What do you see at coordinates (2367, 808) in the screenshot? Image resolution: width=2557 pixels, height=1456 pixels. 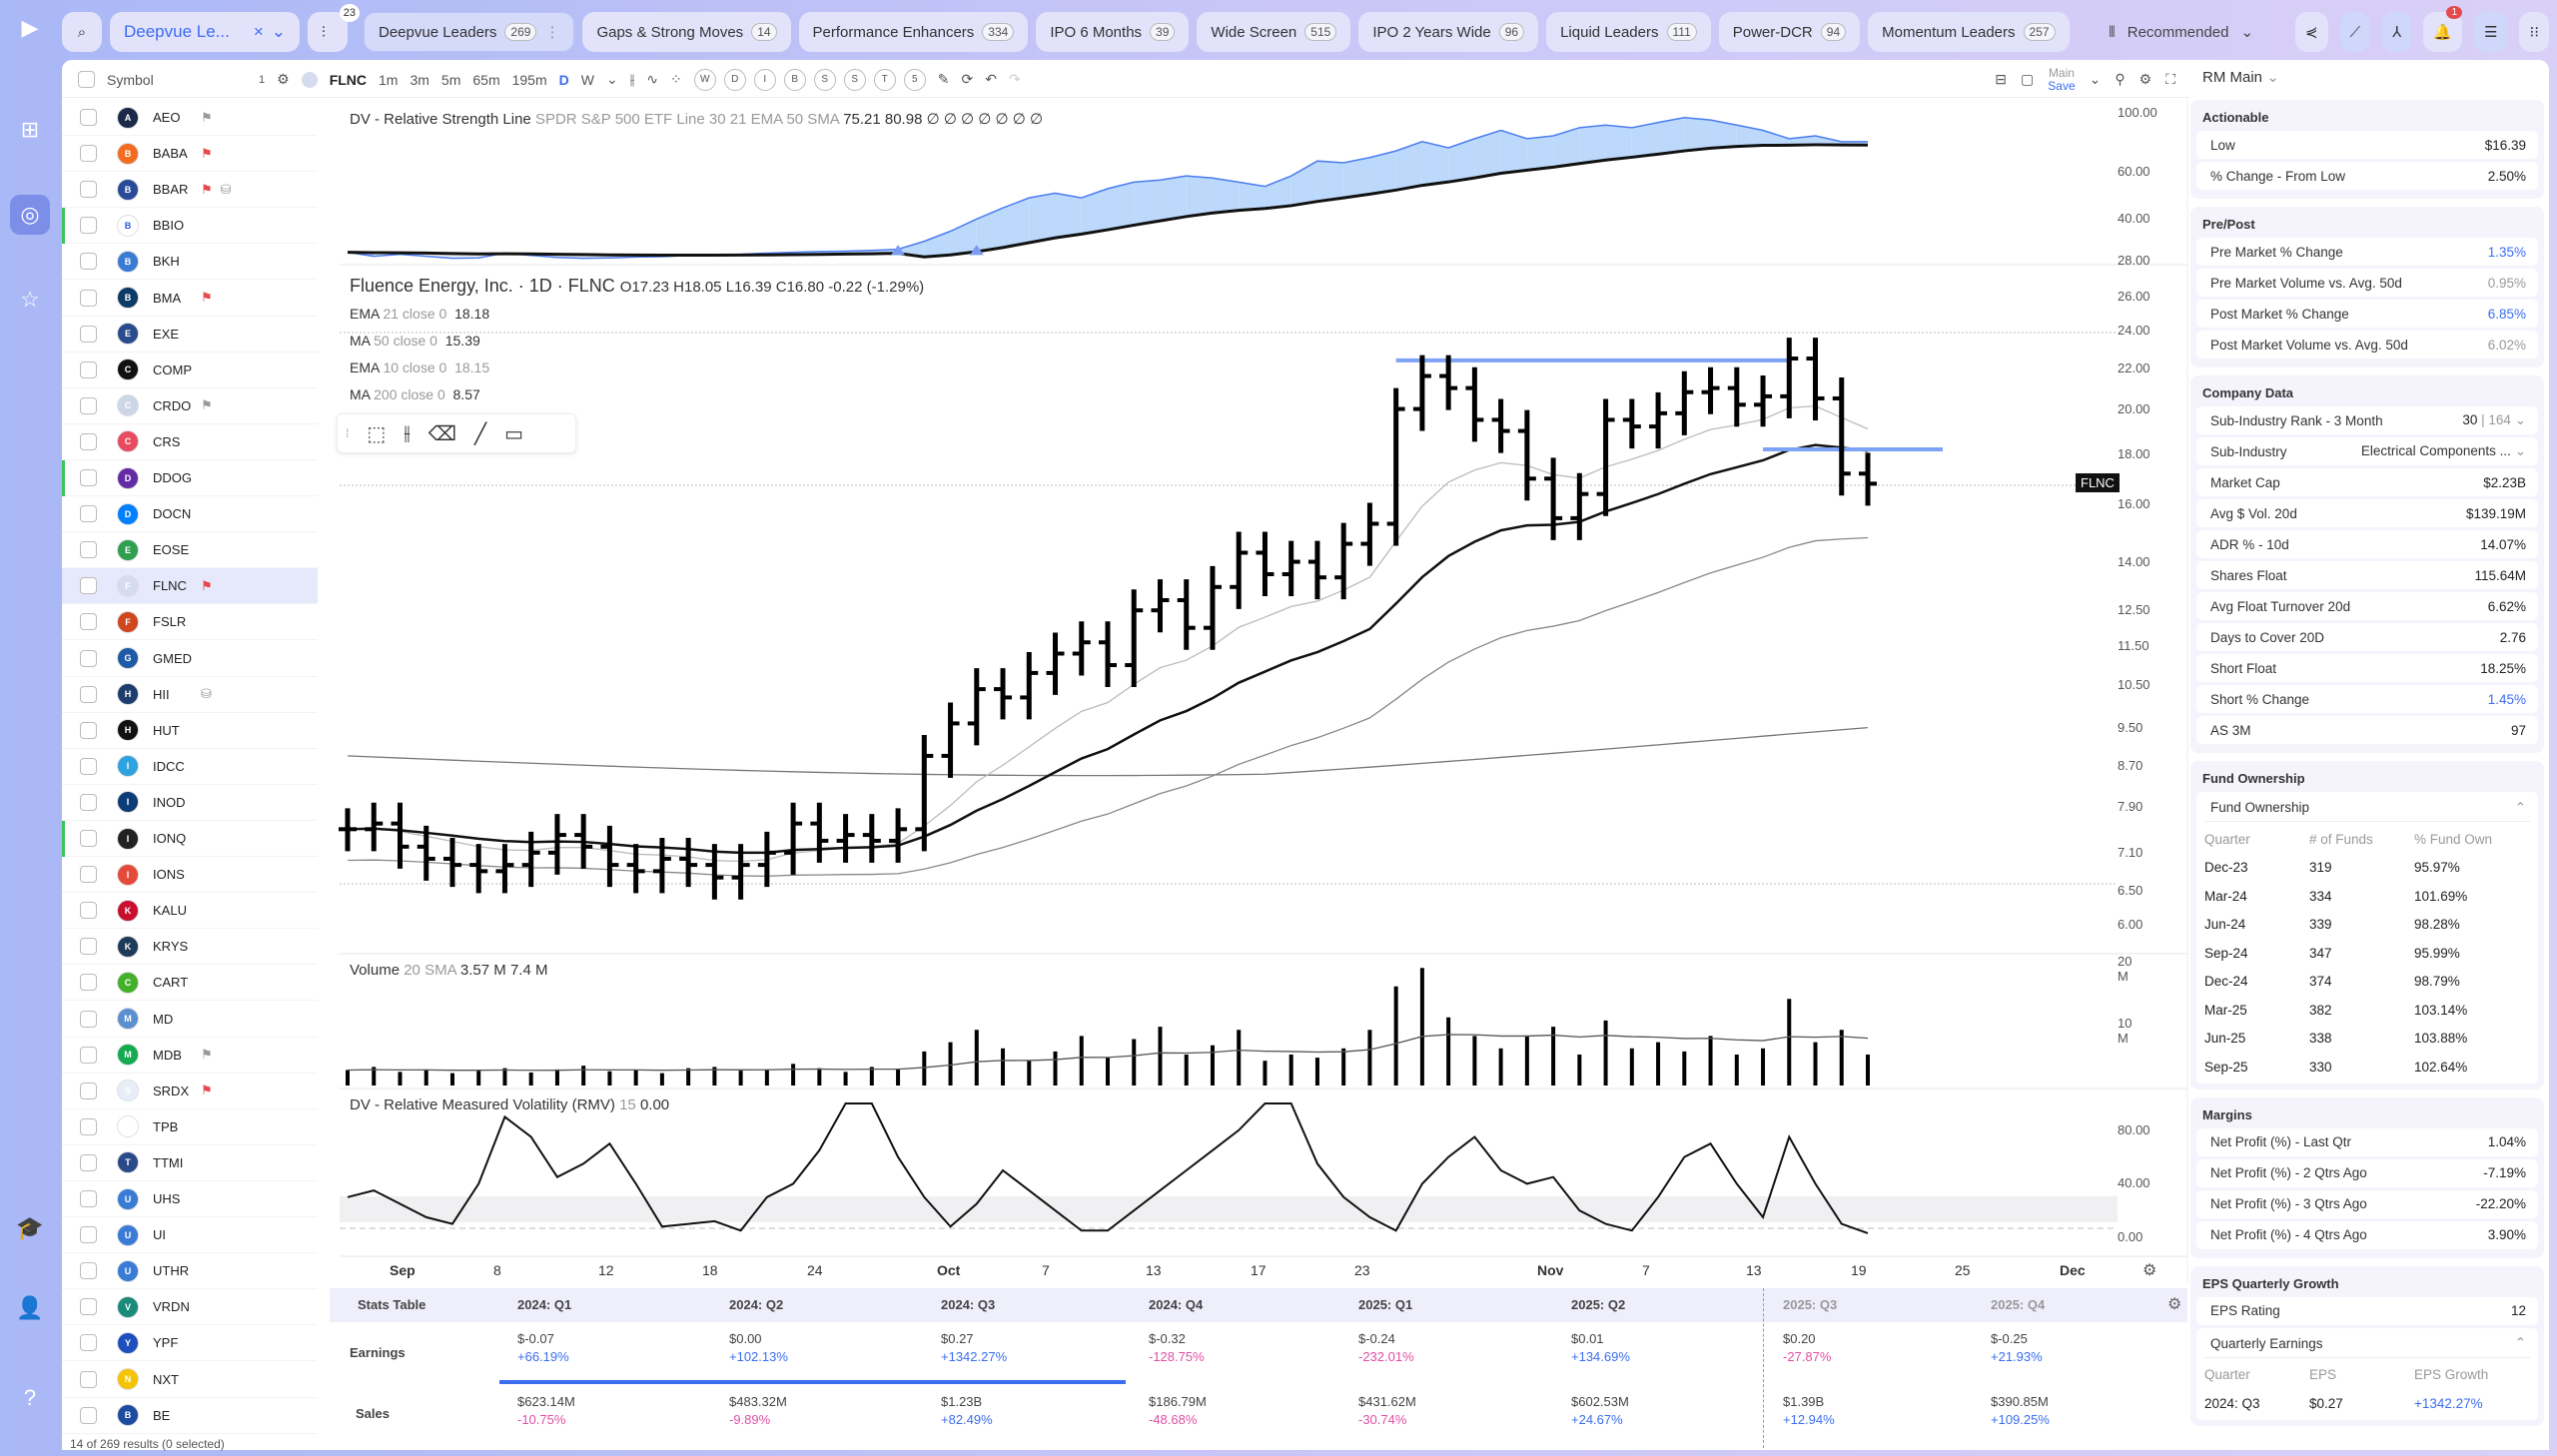 I see `fund-ownership-toggle: Fund Ownership ⌃` at bounding box center [2367, 808].